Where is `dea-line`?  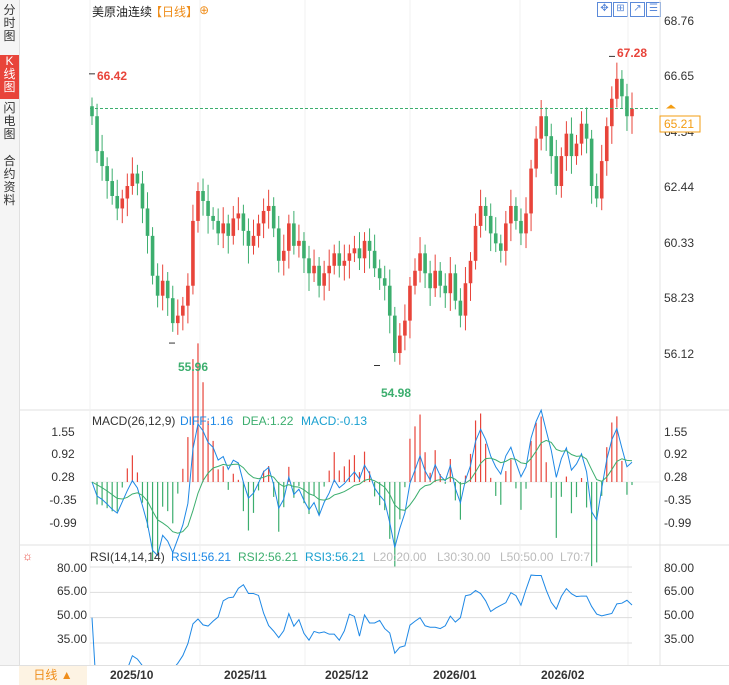 dea-line is located at coordinates (362, 486).